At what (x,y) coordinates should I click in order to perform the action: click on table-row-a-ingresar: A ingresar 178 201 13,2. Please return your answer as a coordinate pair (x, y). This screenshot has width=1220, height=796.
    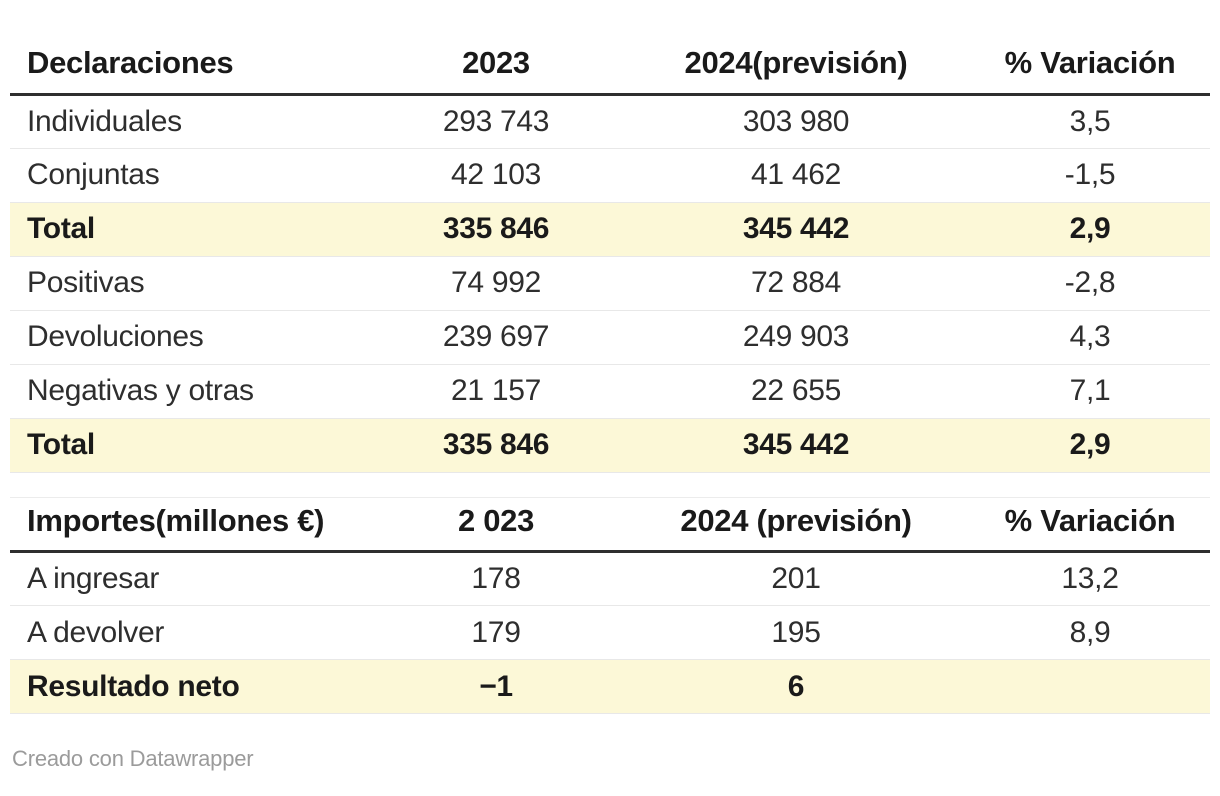
    Looking at the image, I should click on (610, 578).